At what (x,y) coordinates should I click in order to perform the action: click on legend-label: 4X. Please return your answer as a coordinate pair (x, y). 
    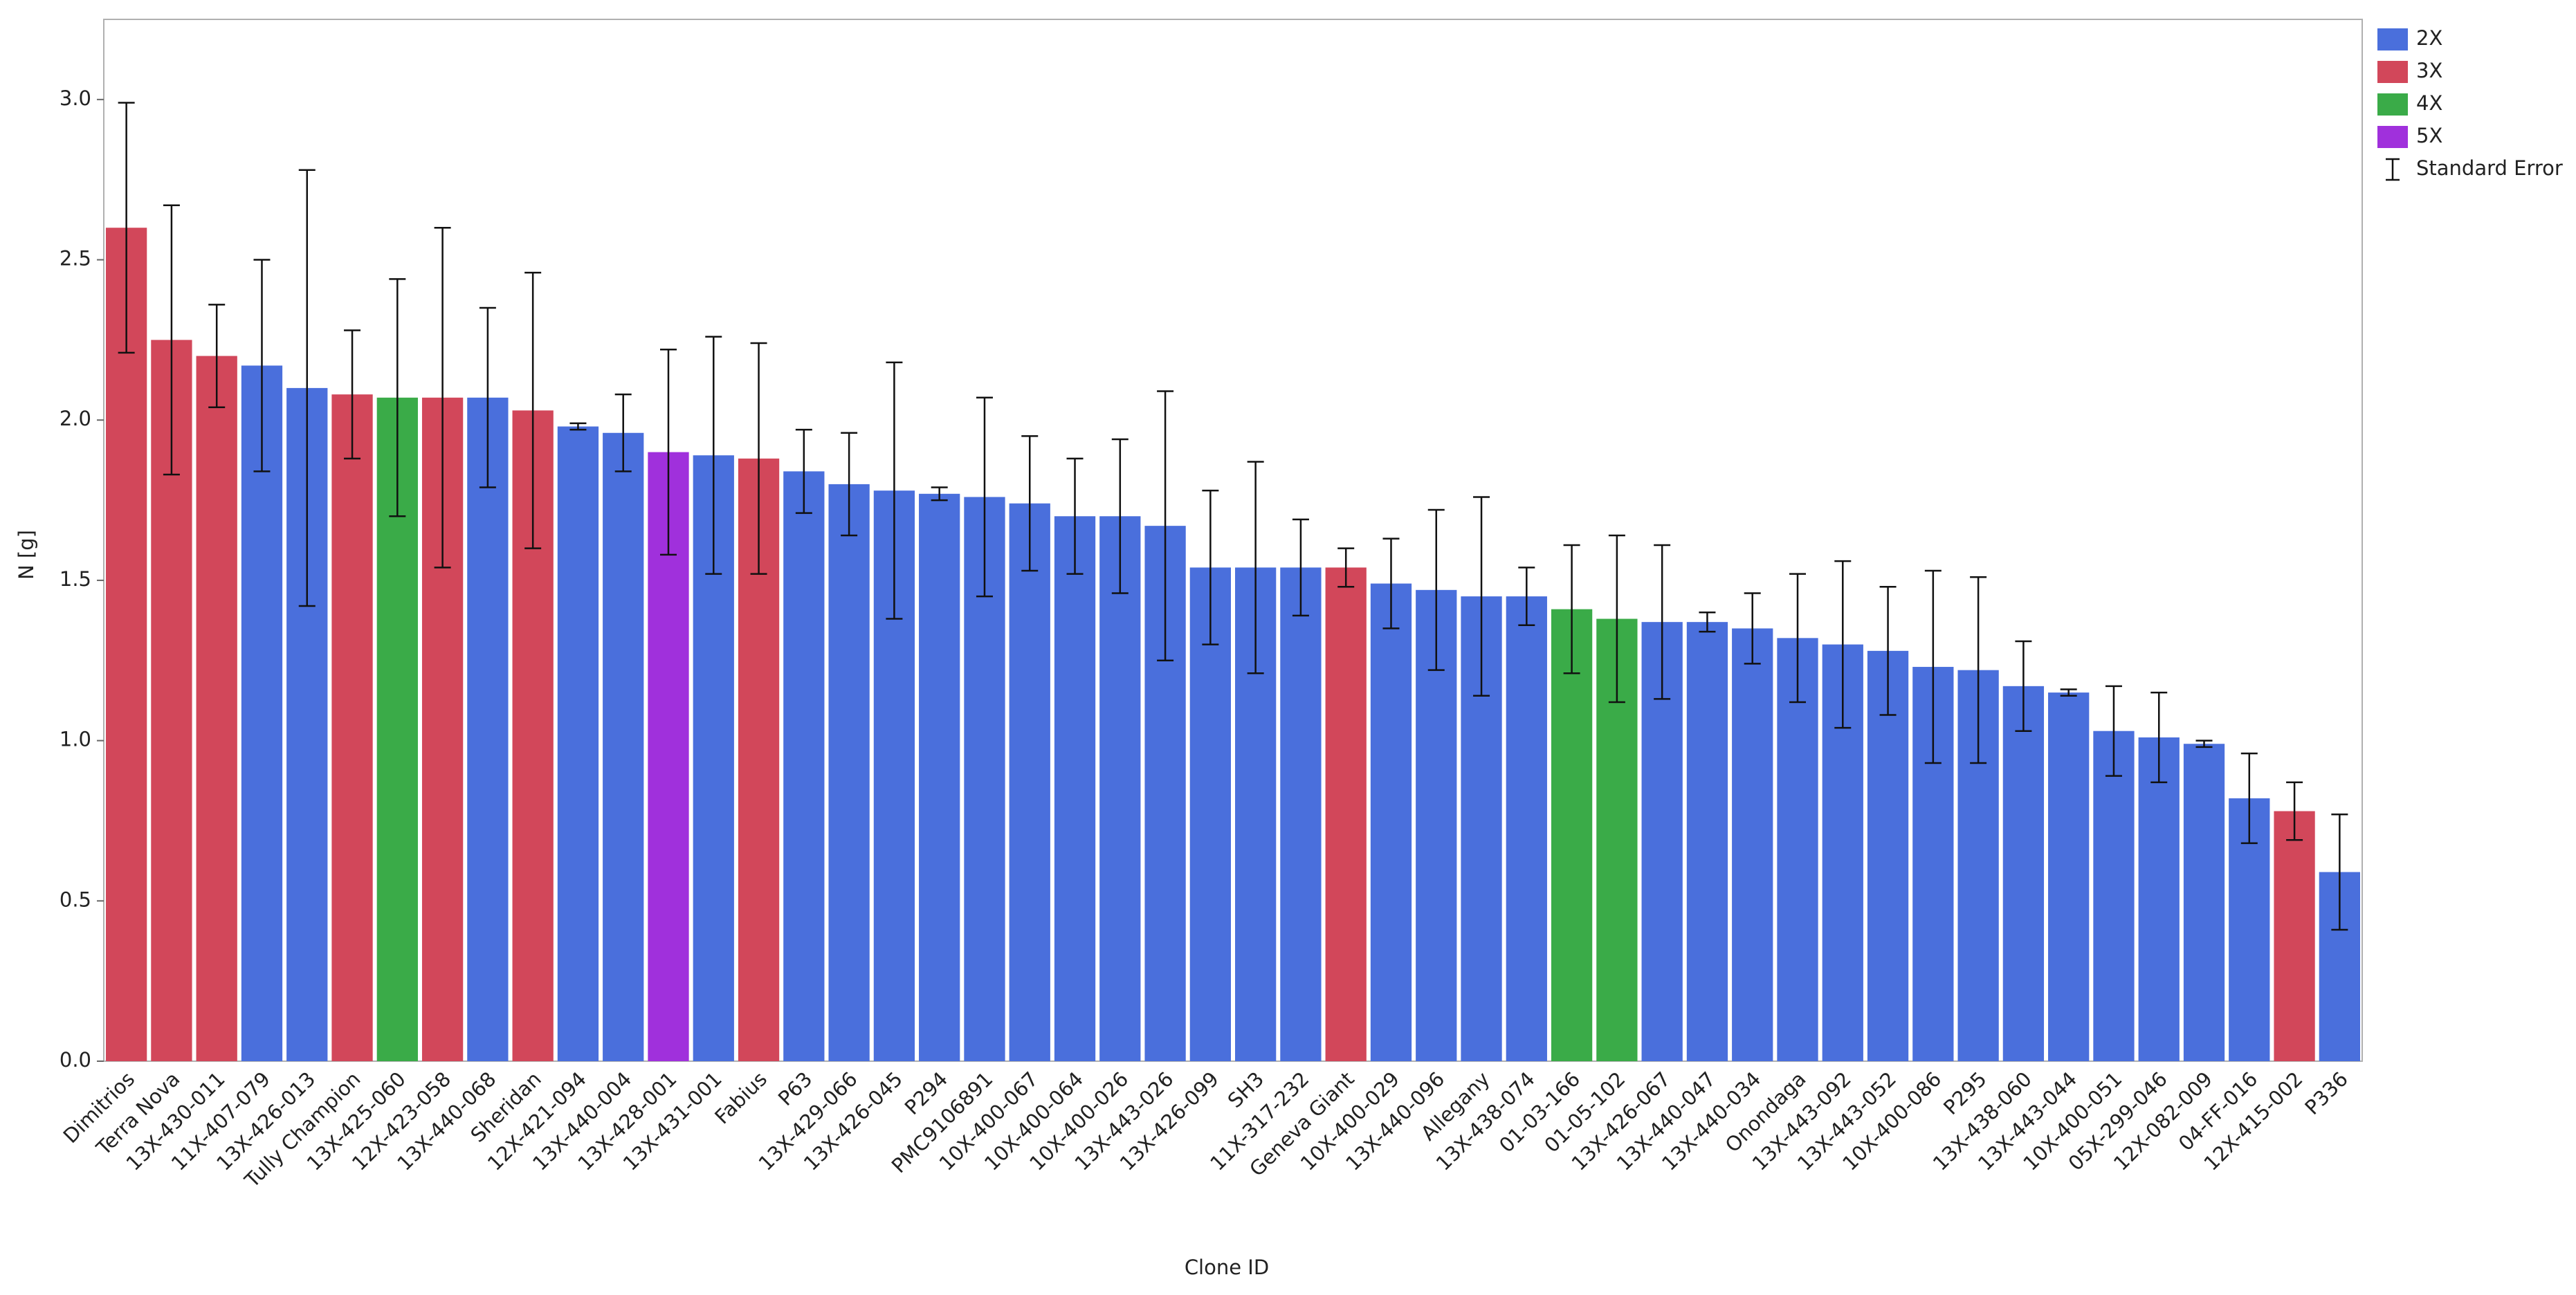
    Looking at the image, I should click on (2429, 103).